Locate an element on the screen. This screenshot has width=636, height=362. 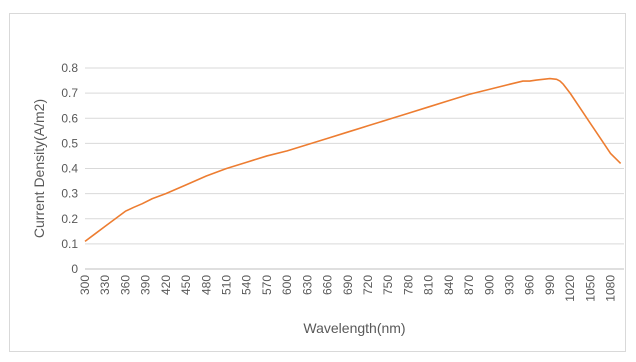
x-tick-label: 420 is located at coordinates (166, 285).